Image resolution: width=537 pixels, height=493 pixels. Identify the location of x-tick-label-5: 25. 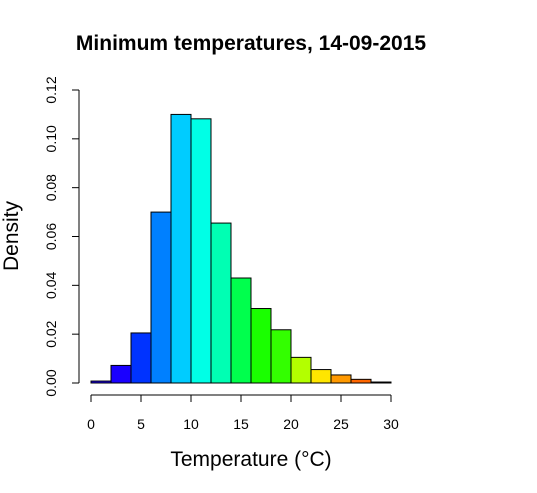
(341, 424).